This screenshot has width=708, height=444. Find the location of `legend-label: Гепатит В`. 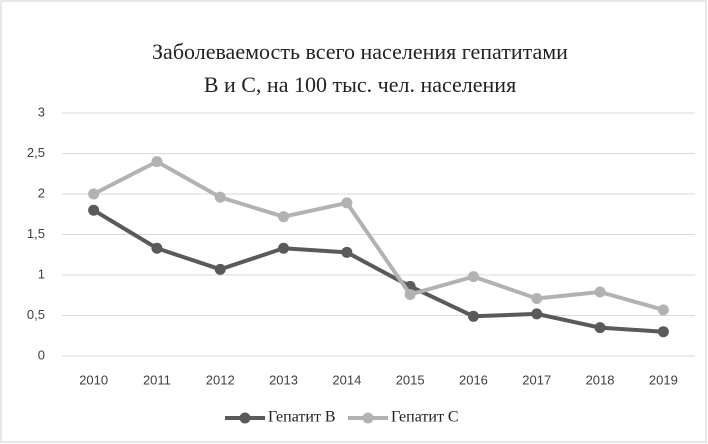

legend-label: Гепатит В is located at coordinates (302, 417).